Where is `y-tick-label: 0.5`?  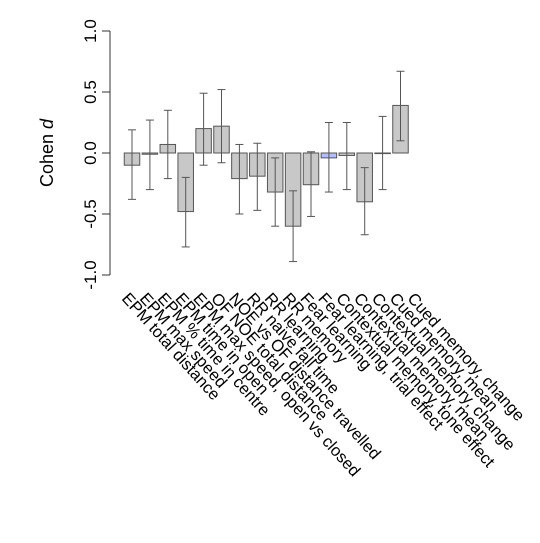
y-tick-label: 0.5 is located at coordinates (90, 92).